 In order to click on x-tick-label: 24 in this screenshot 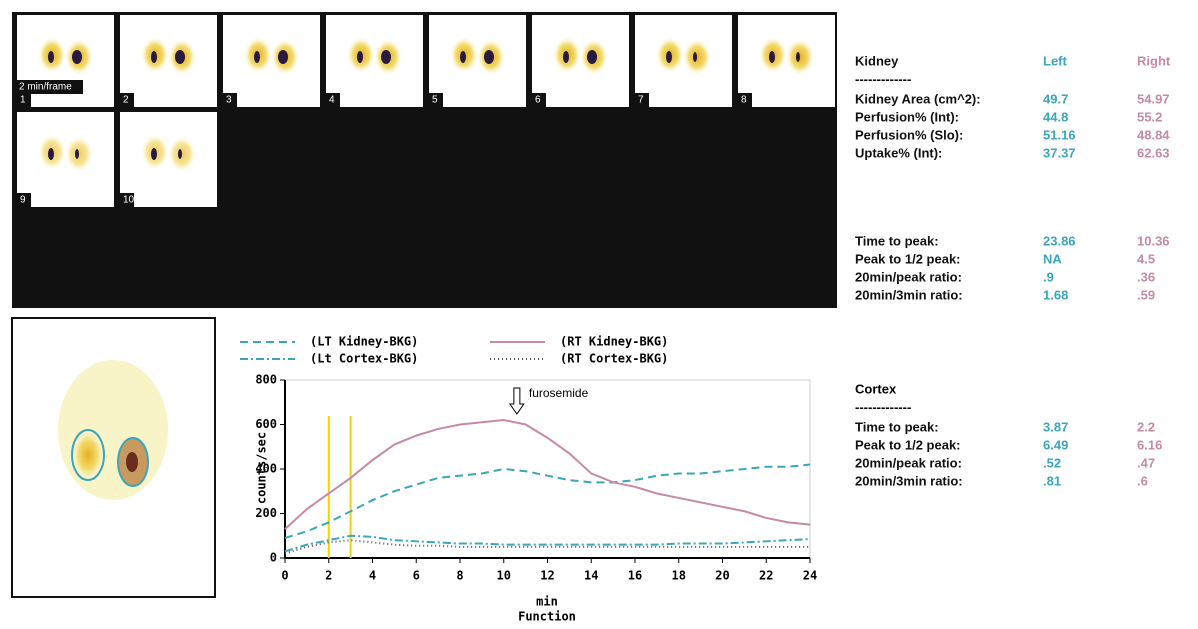, I will do `click(810, 576)`.